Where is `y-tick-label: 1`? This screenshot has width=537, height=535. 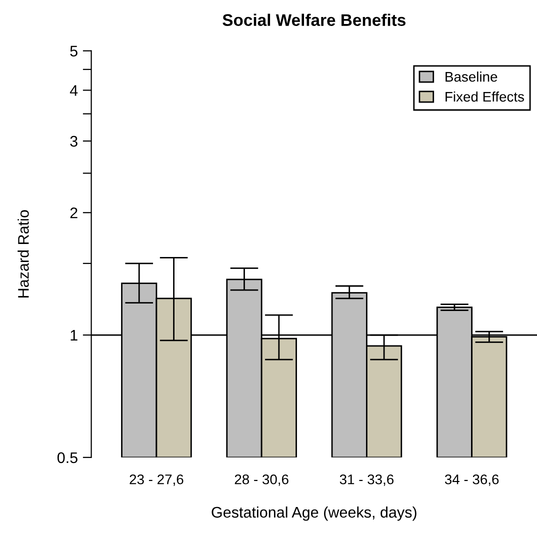
y-tick-label: 1 is located at coordinates (74, 335).